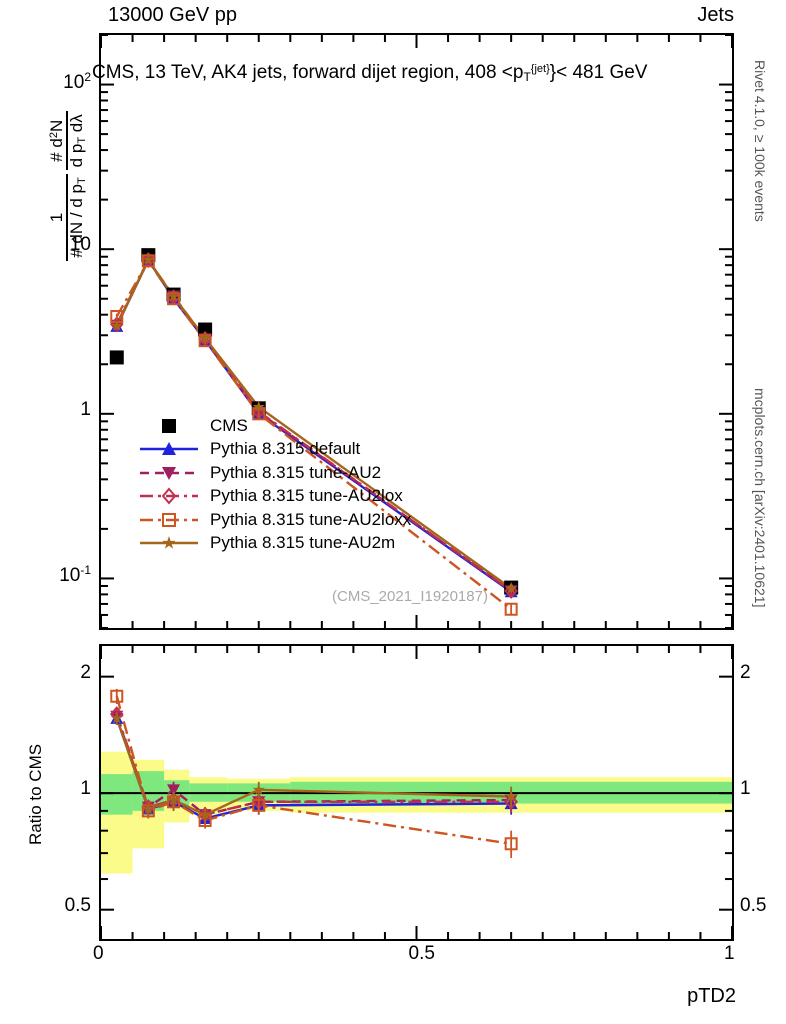 The width and height of the screenshot is (786, 1024). Describe the element at coordinates (285, 449) in the screenshot. I see `legend-label-default: Pythia 8.315 default` at that location.